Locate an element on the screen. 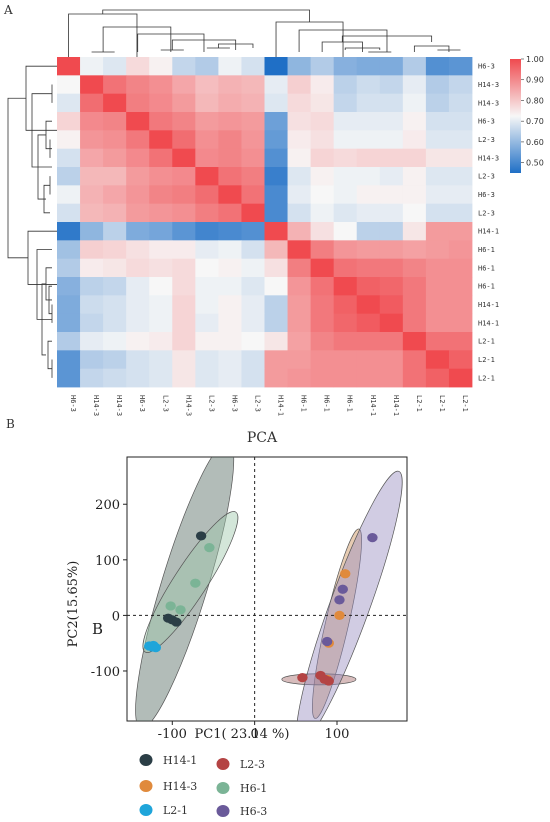  legend-label: L2-3 is located at coordinates (252, 764).